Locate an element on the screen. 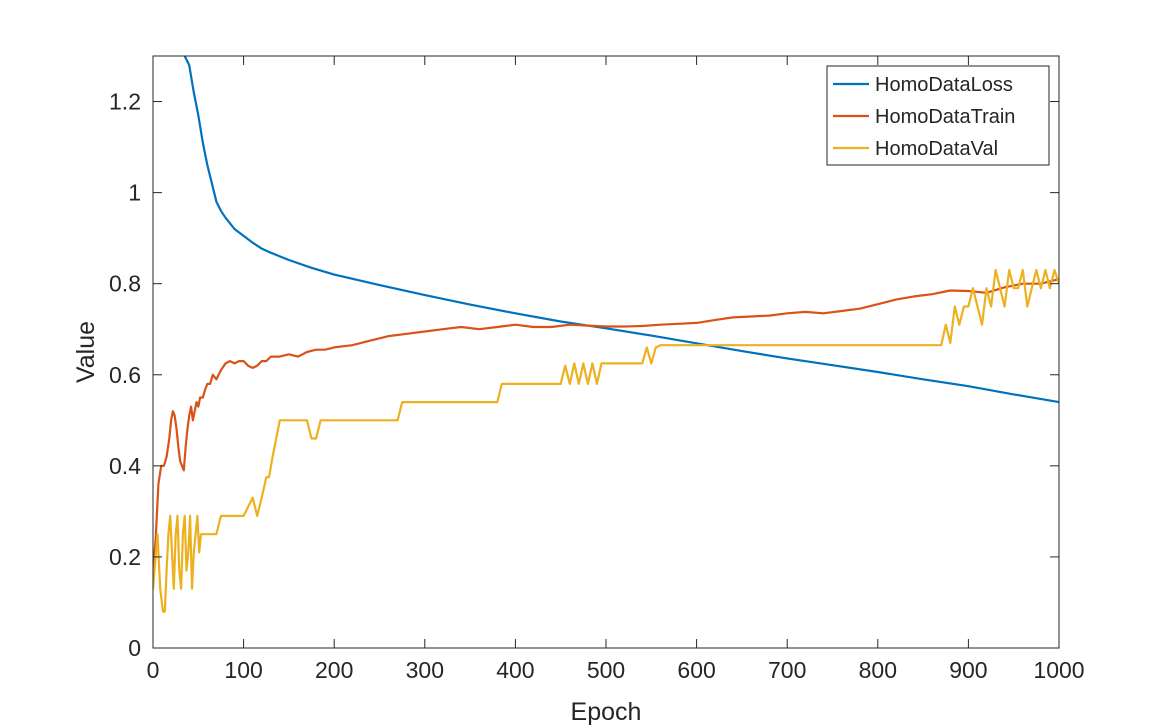 Image resolution: width=1171 pixels, height=728 pixels. x-tick-label: 700 is located at coordinates (787, 670).